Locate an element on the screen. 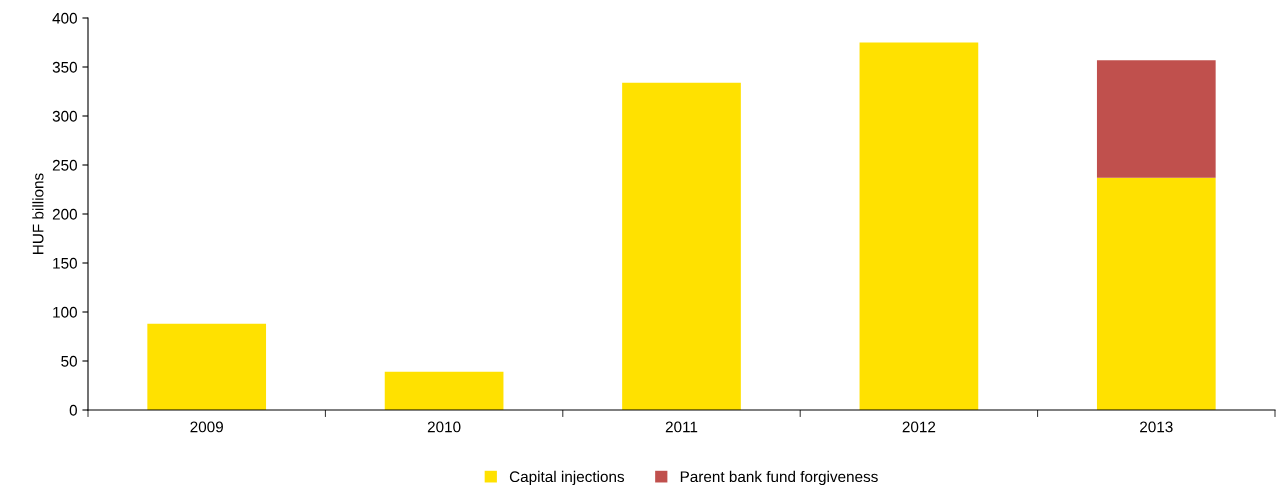 This screenshot has height=499, width=1285. x-tick-label: 2010 is located at coordinates (444, 427).